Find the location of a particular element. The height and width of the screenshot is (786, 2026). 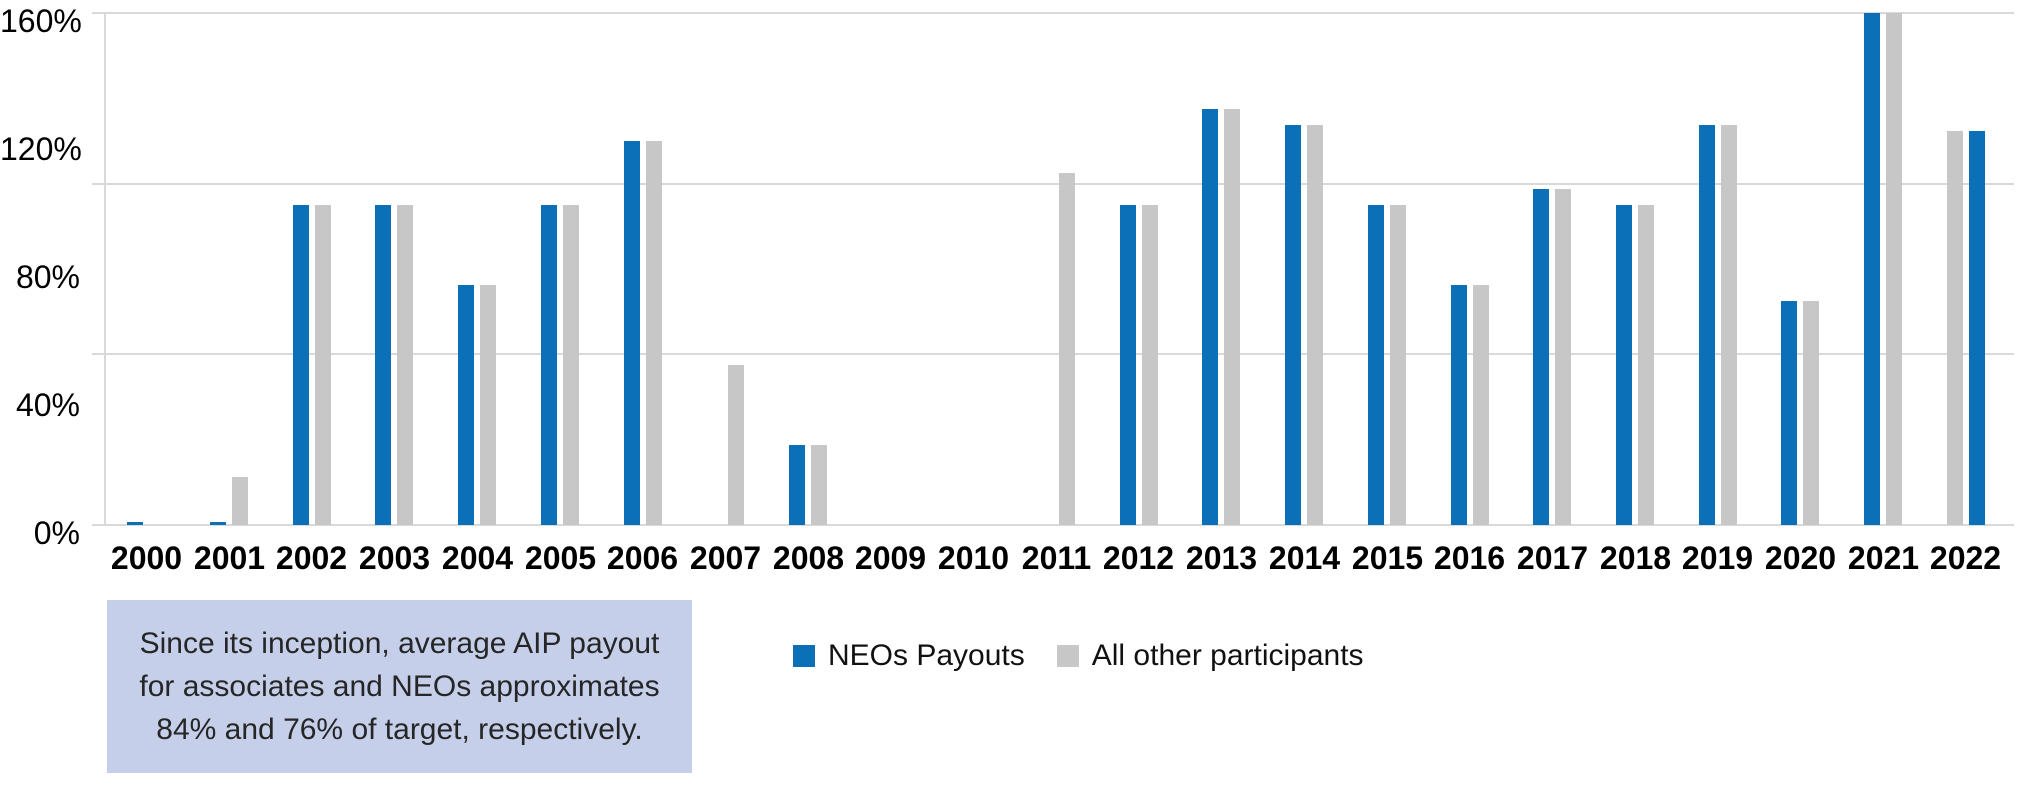

x-tick-label: 2001 is located at coordinates (229, 558).